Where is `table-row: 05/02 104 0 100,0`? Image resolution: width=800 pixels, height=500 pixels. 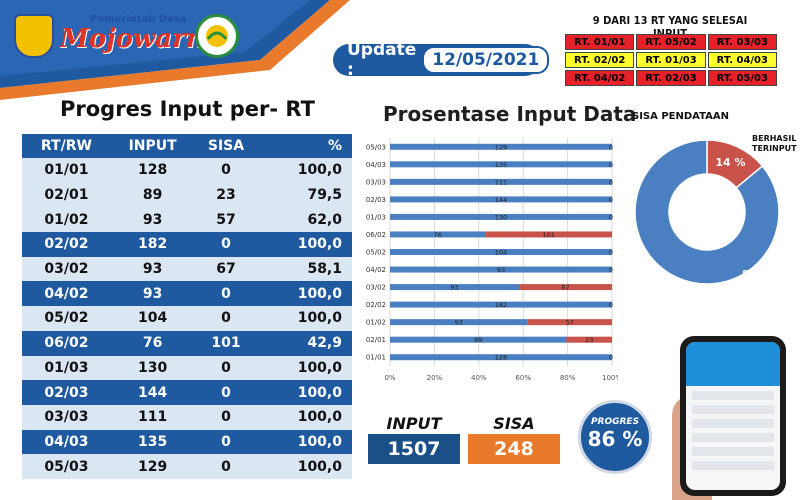 table-row: 05/02 104 0 100,0 is located at coordinates (187, 318).